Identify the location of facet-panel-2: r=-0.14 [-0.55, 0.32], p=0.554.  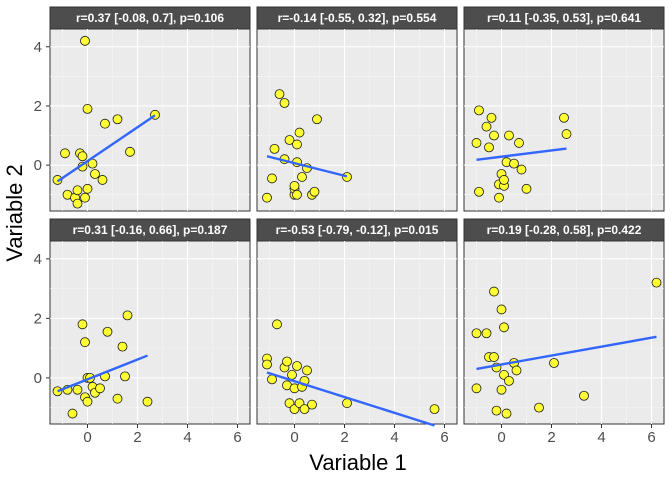
(357, 109).